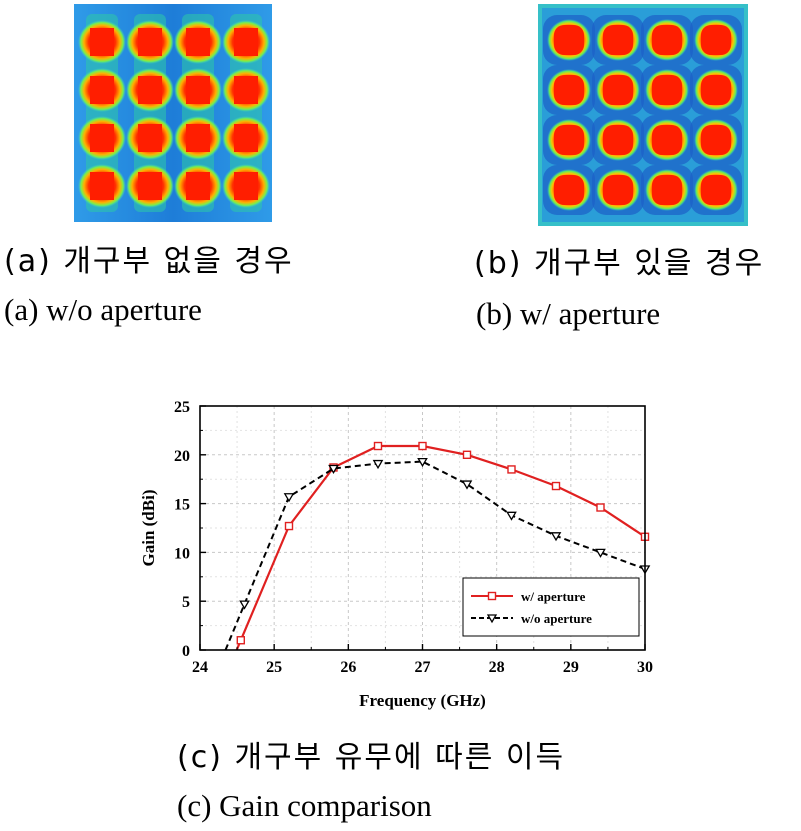 This screenshot has width=801, height=831. What do you see at coordinates (200, 667) in the screenshot?
I see `x-tick-label: 24` at bounding box center [200, 667].